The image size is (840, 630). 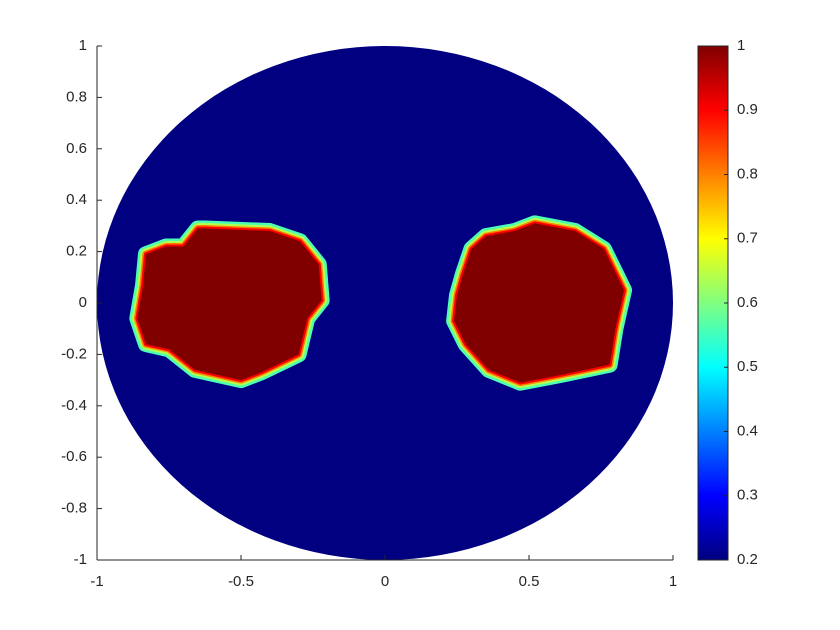 I want to click on x-tick-label: 1, so click(x=673, y=581).